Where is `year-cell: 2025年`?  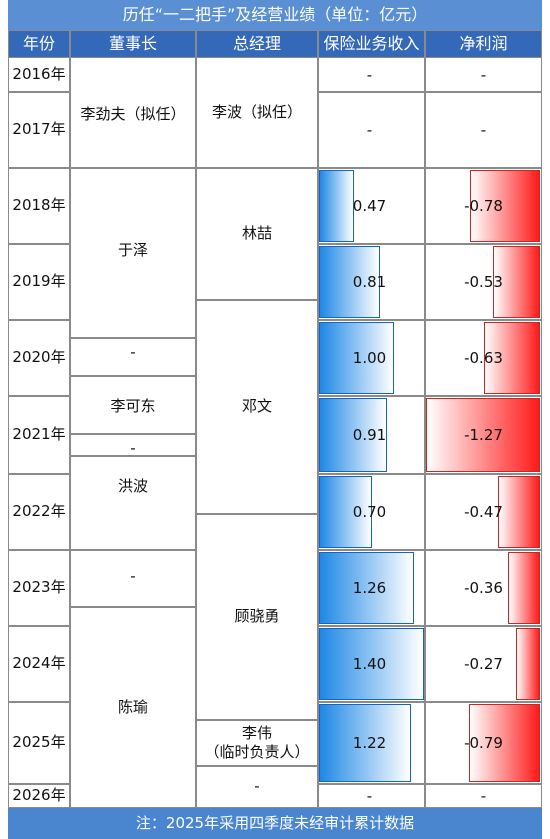 year-cell: 2025年 is located at coordinates (39, 743).